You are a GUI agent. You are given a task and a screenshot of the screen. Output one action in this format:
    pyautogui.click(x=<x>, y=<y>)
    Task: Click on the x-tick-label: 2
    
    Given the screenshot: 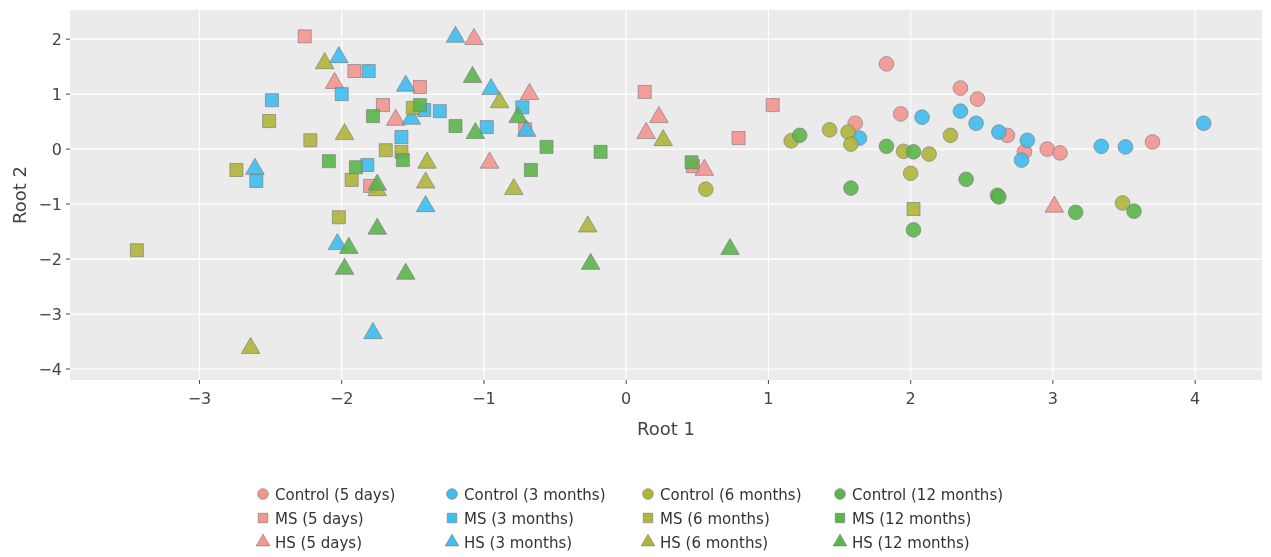 What is the action you would take?
    pyautogui.click(x=910, y=398)
    